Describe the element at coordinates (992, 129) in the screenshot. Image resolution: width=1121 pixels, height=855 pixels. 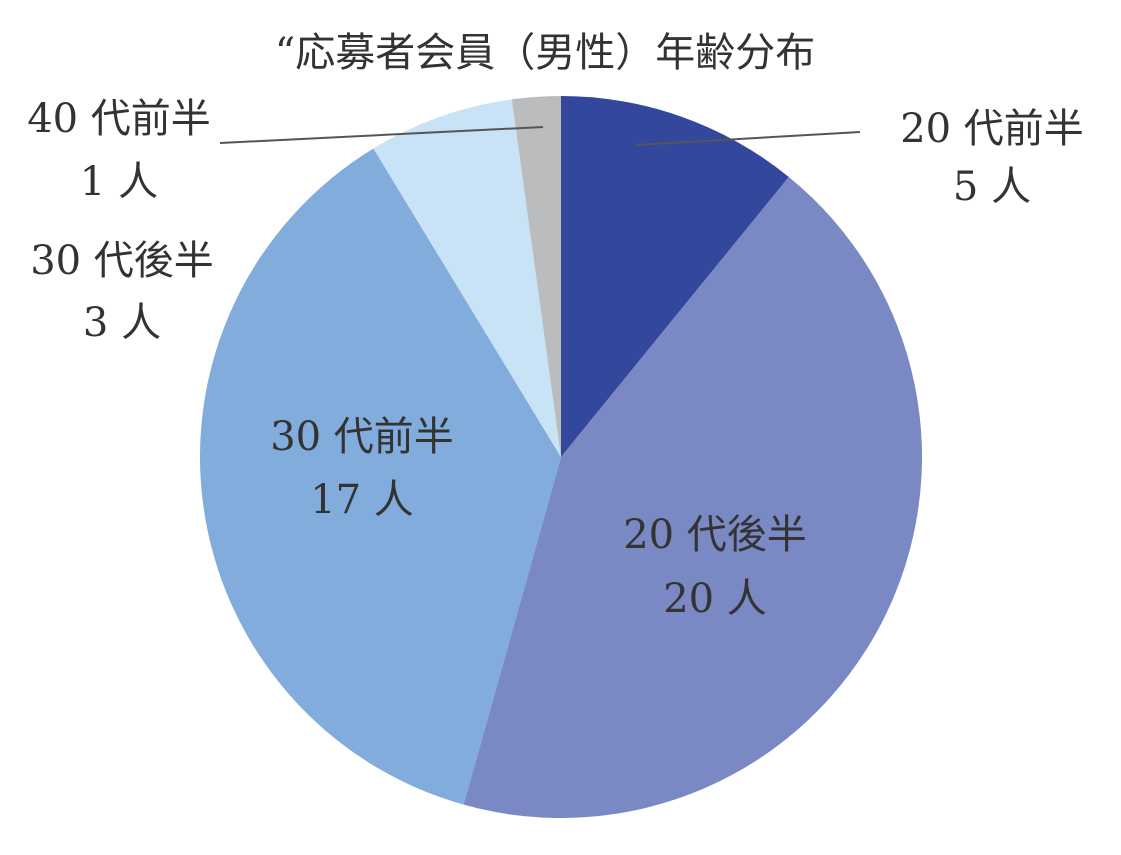
I see `slice-label-1: 20 代前半` at that location.